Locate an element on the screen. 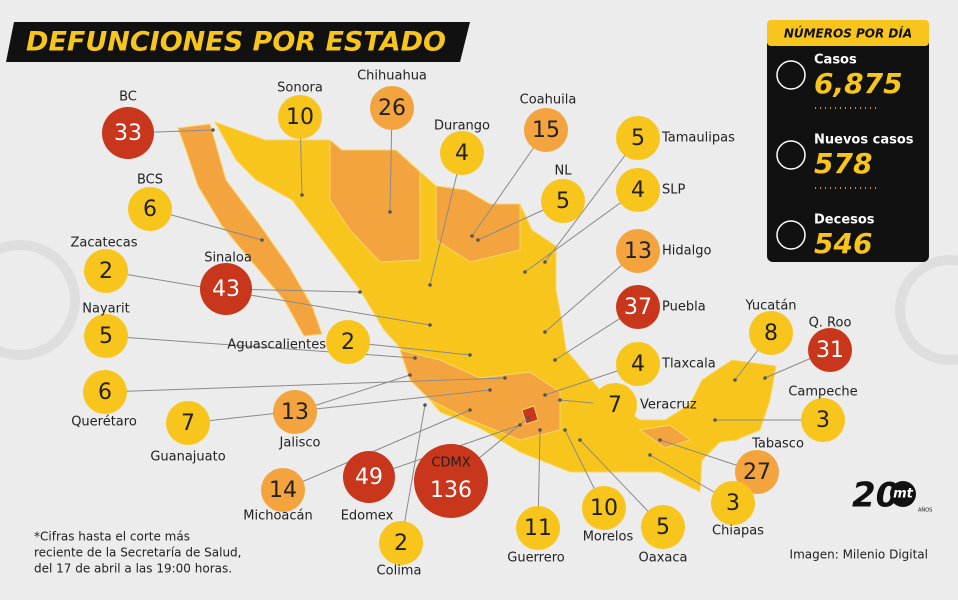 This screenshot has height=600, width=958. state-callout: Tabasco 27 is located at coordinates (769, 465).